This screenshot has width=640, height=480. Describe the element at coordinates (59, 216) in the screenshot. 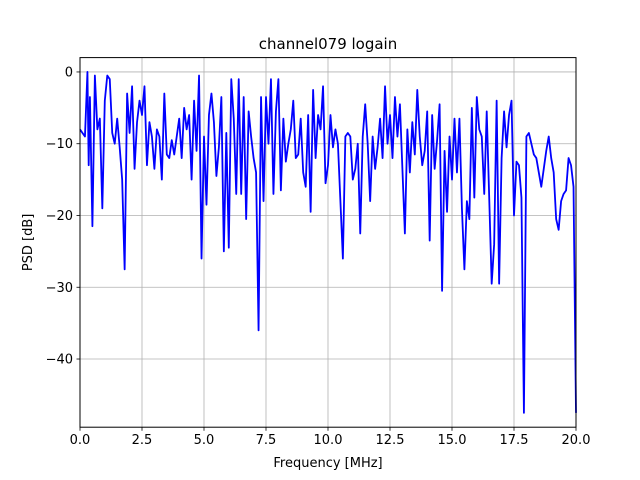

I see `y-tick-label: −20` at that location.